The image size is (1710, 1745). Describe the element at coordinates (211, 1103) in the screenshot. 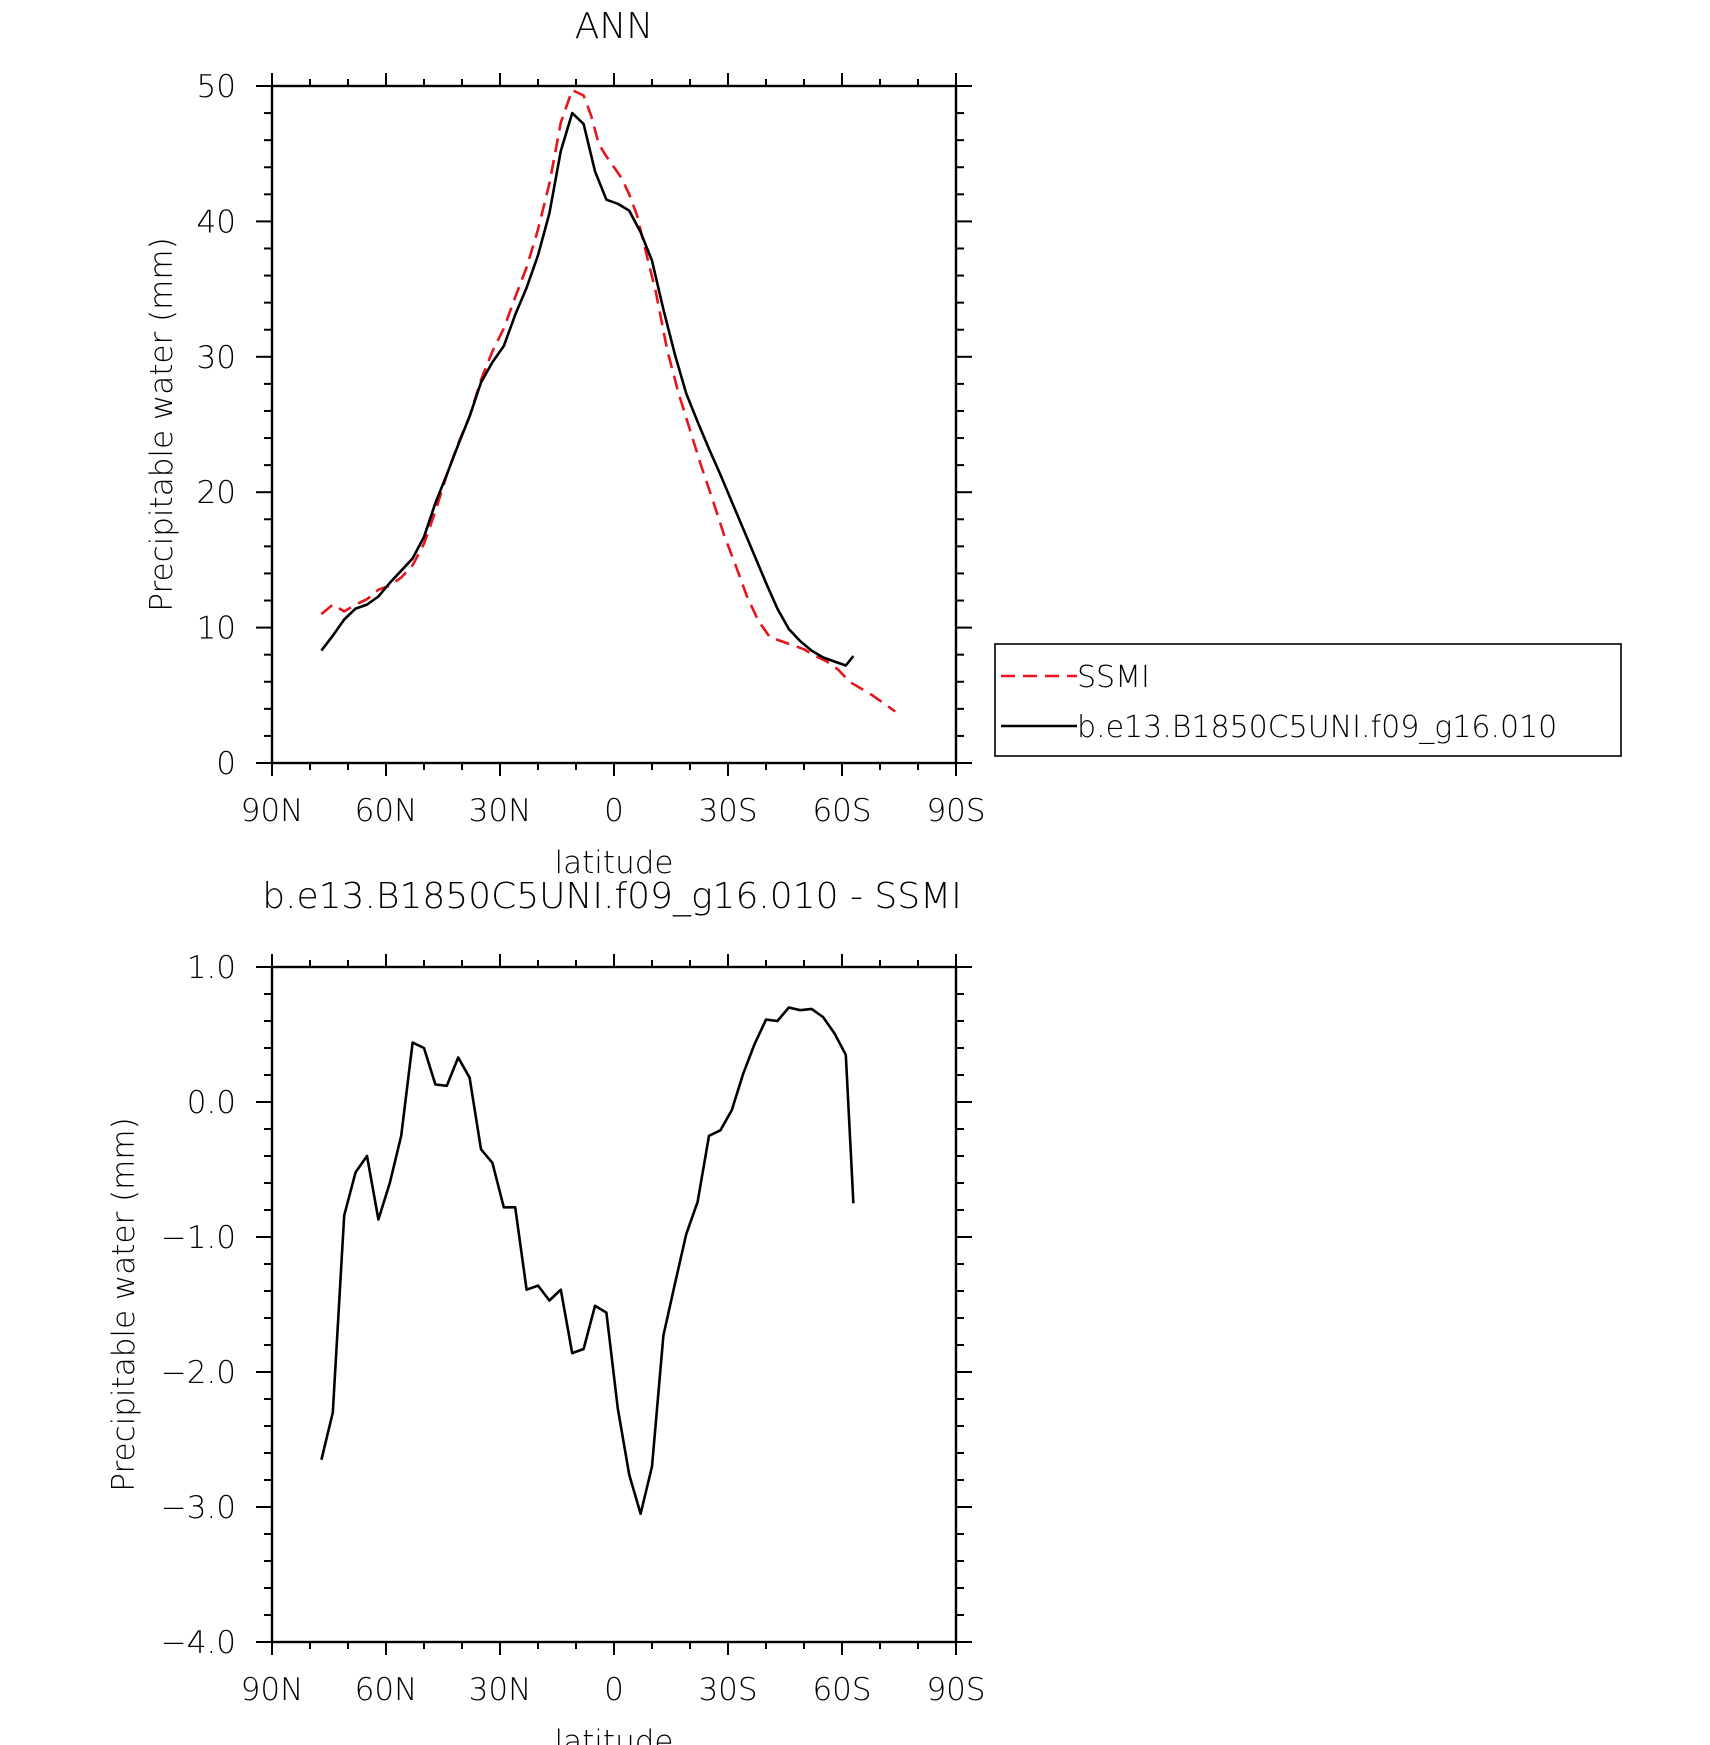

I see `y-tick-label: 0.0` at that location.